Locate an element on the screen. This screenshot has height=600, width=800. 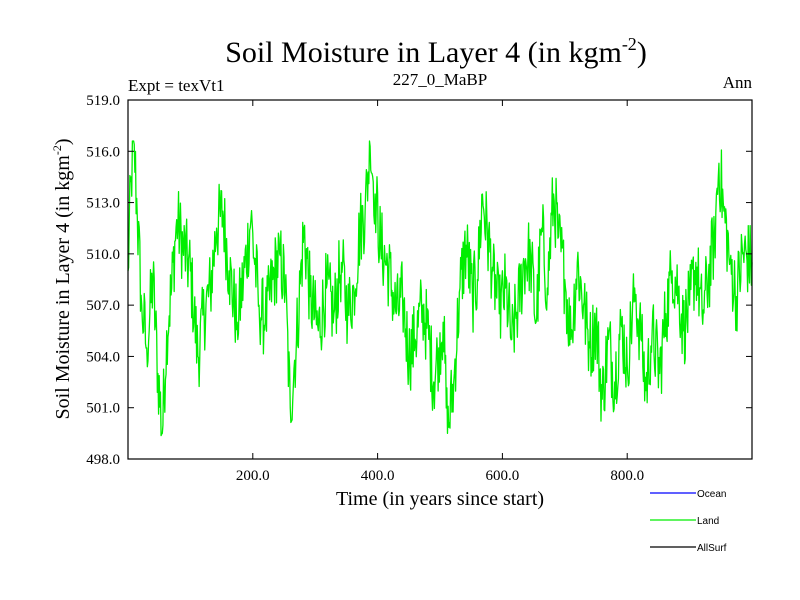
subtitle-season: Ann is located at coordinates (738, 82).